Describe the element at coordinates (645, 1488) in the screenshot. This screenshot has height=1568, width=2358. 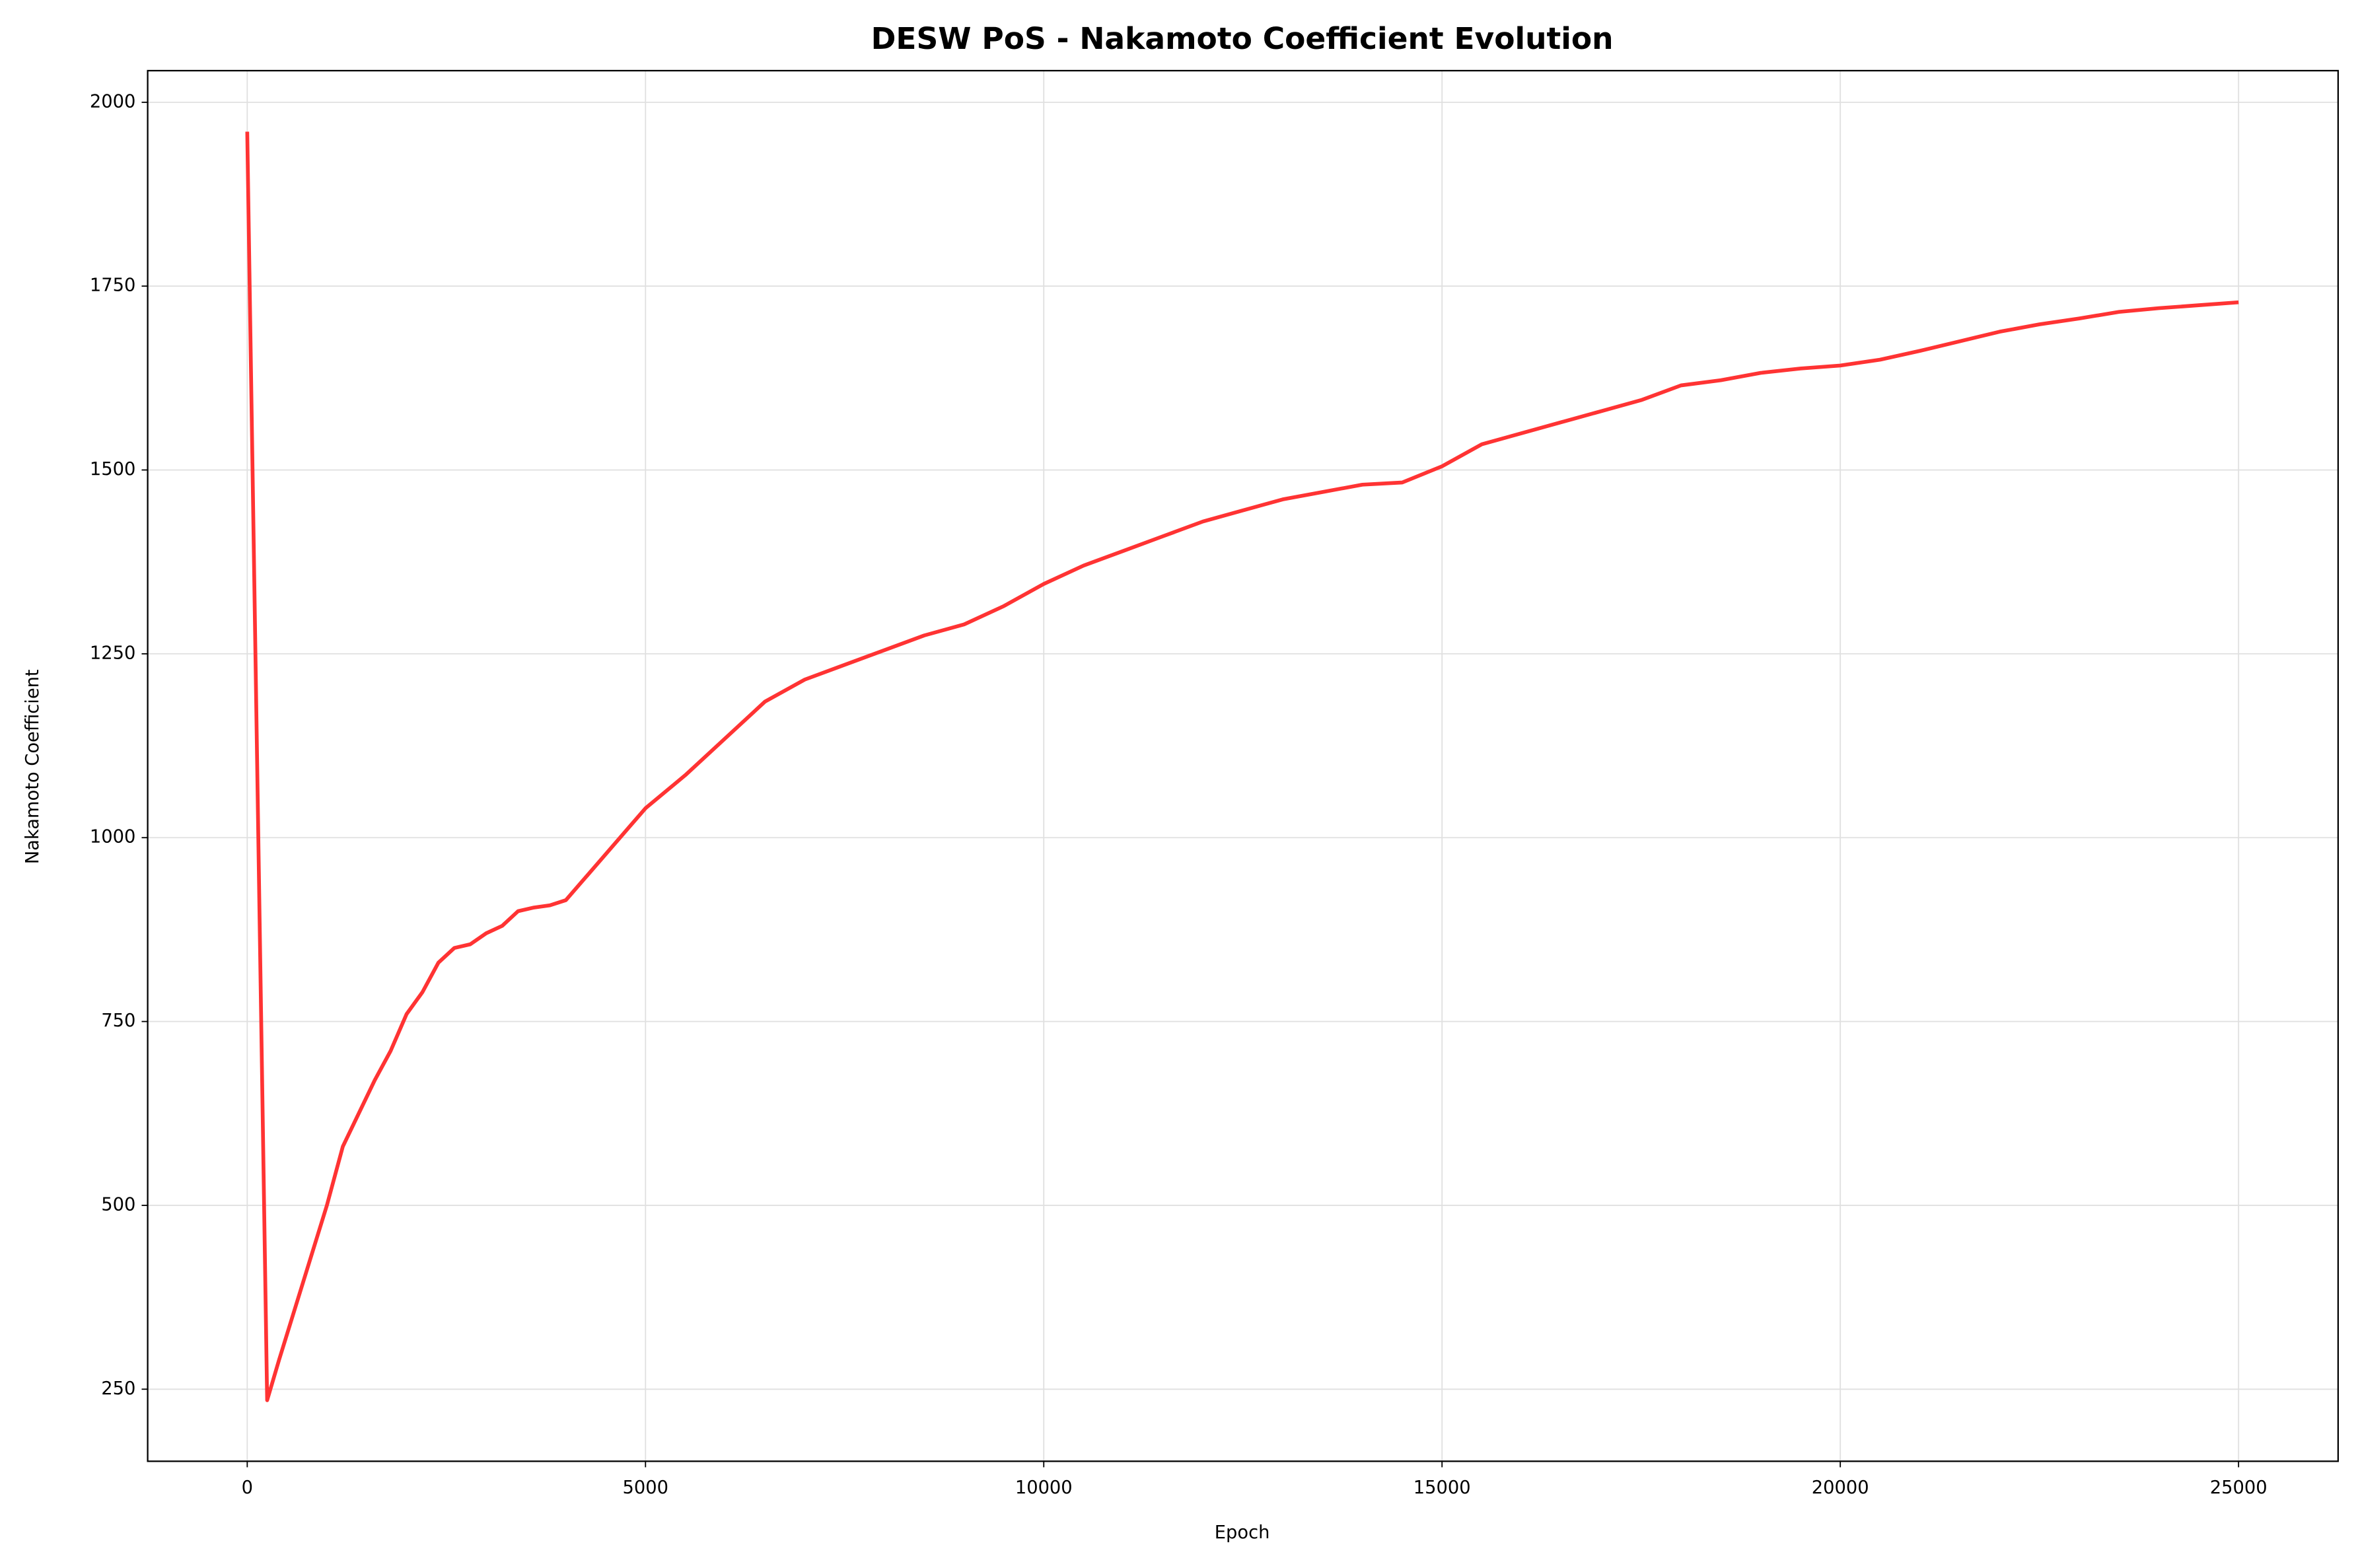
I see `x-tick-label: 5000` at that location.